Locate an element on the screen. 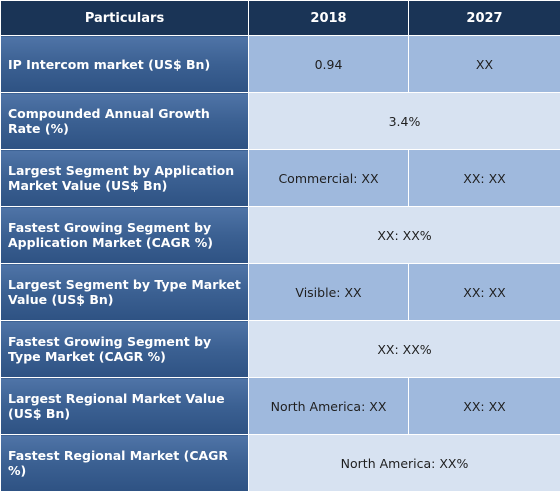 The height and width of the screenshot is (492, 560). table-row: IP Intercom market (US$ Bn) 0.94 XX is located at coordinates (280, 64).